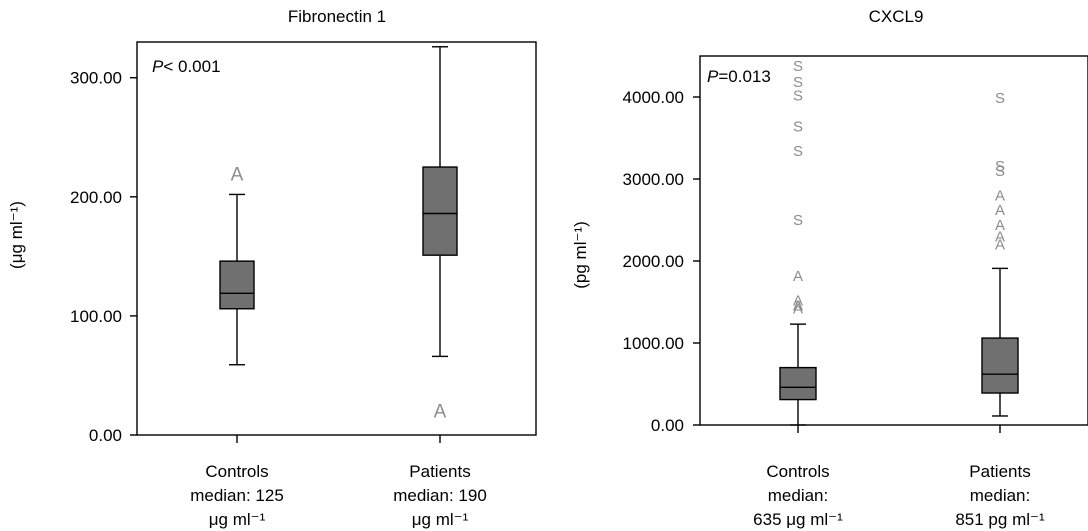 This screenshot has width=1088, height=531. I want to click on p-value-label: P< 0.001, so click(186, 66).